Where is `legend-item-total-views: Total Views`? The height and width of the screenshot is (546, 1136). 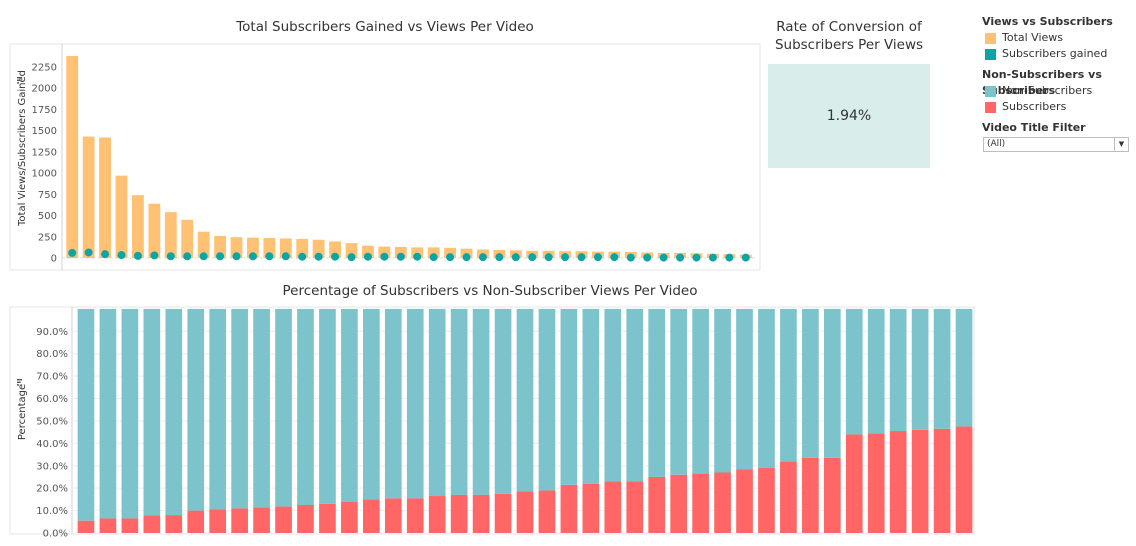
legend-item-total-views: Total Views is located at coordinates (1057, 38).